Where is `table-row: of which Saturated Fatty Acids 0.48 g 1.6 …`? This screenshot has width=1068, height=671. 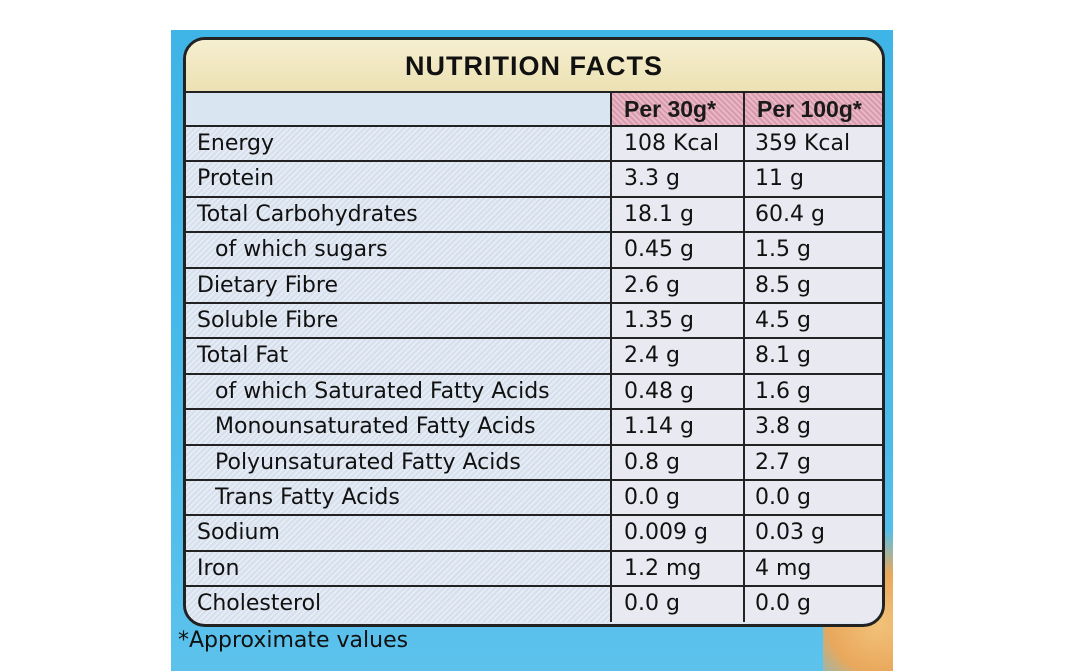 table-row: of which Saturated Fatty Acids 0.48 g 1.6 … is located at coordinates (534, 392).